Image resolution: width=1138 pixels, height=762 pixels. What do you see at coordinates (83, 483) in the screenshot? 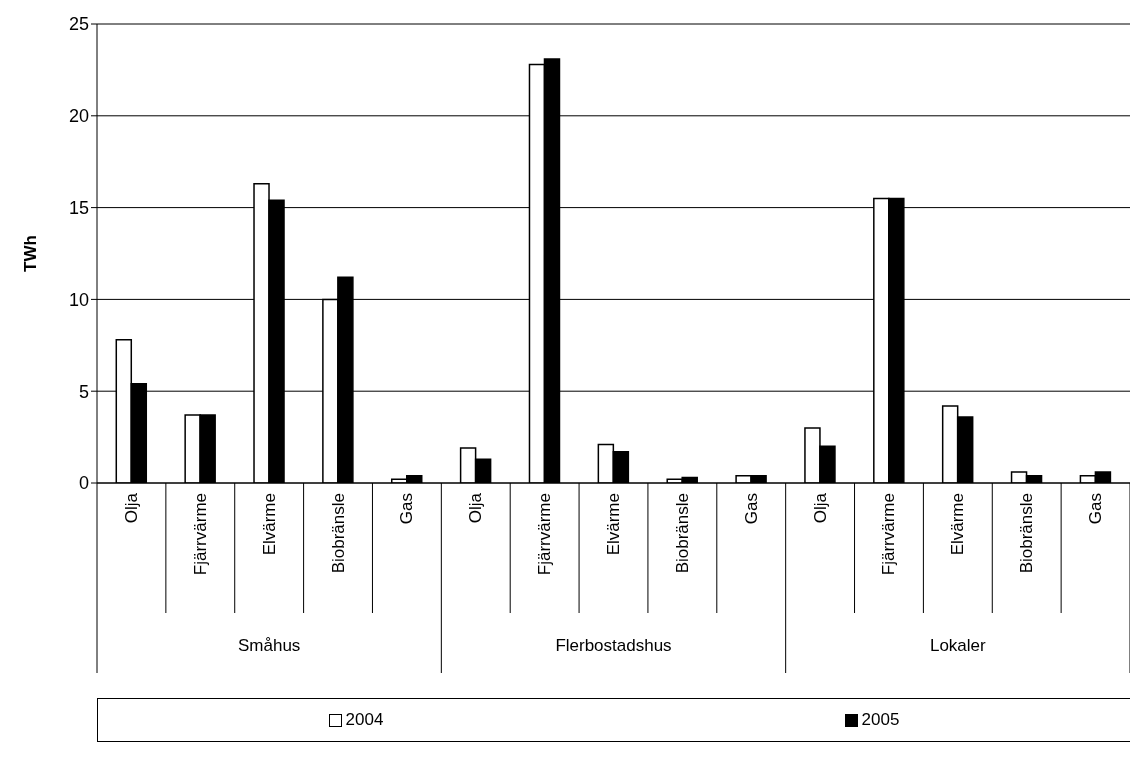
I see `y-tick-label: 0` at bounding box center [83, 483].